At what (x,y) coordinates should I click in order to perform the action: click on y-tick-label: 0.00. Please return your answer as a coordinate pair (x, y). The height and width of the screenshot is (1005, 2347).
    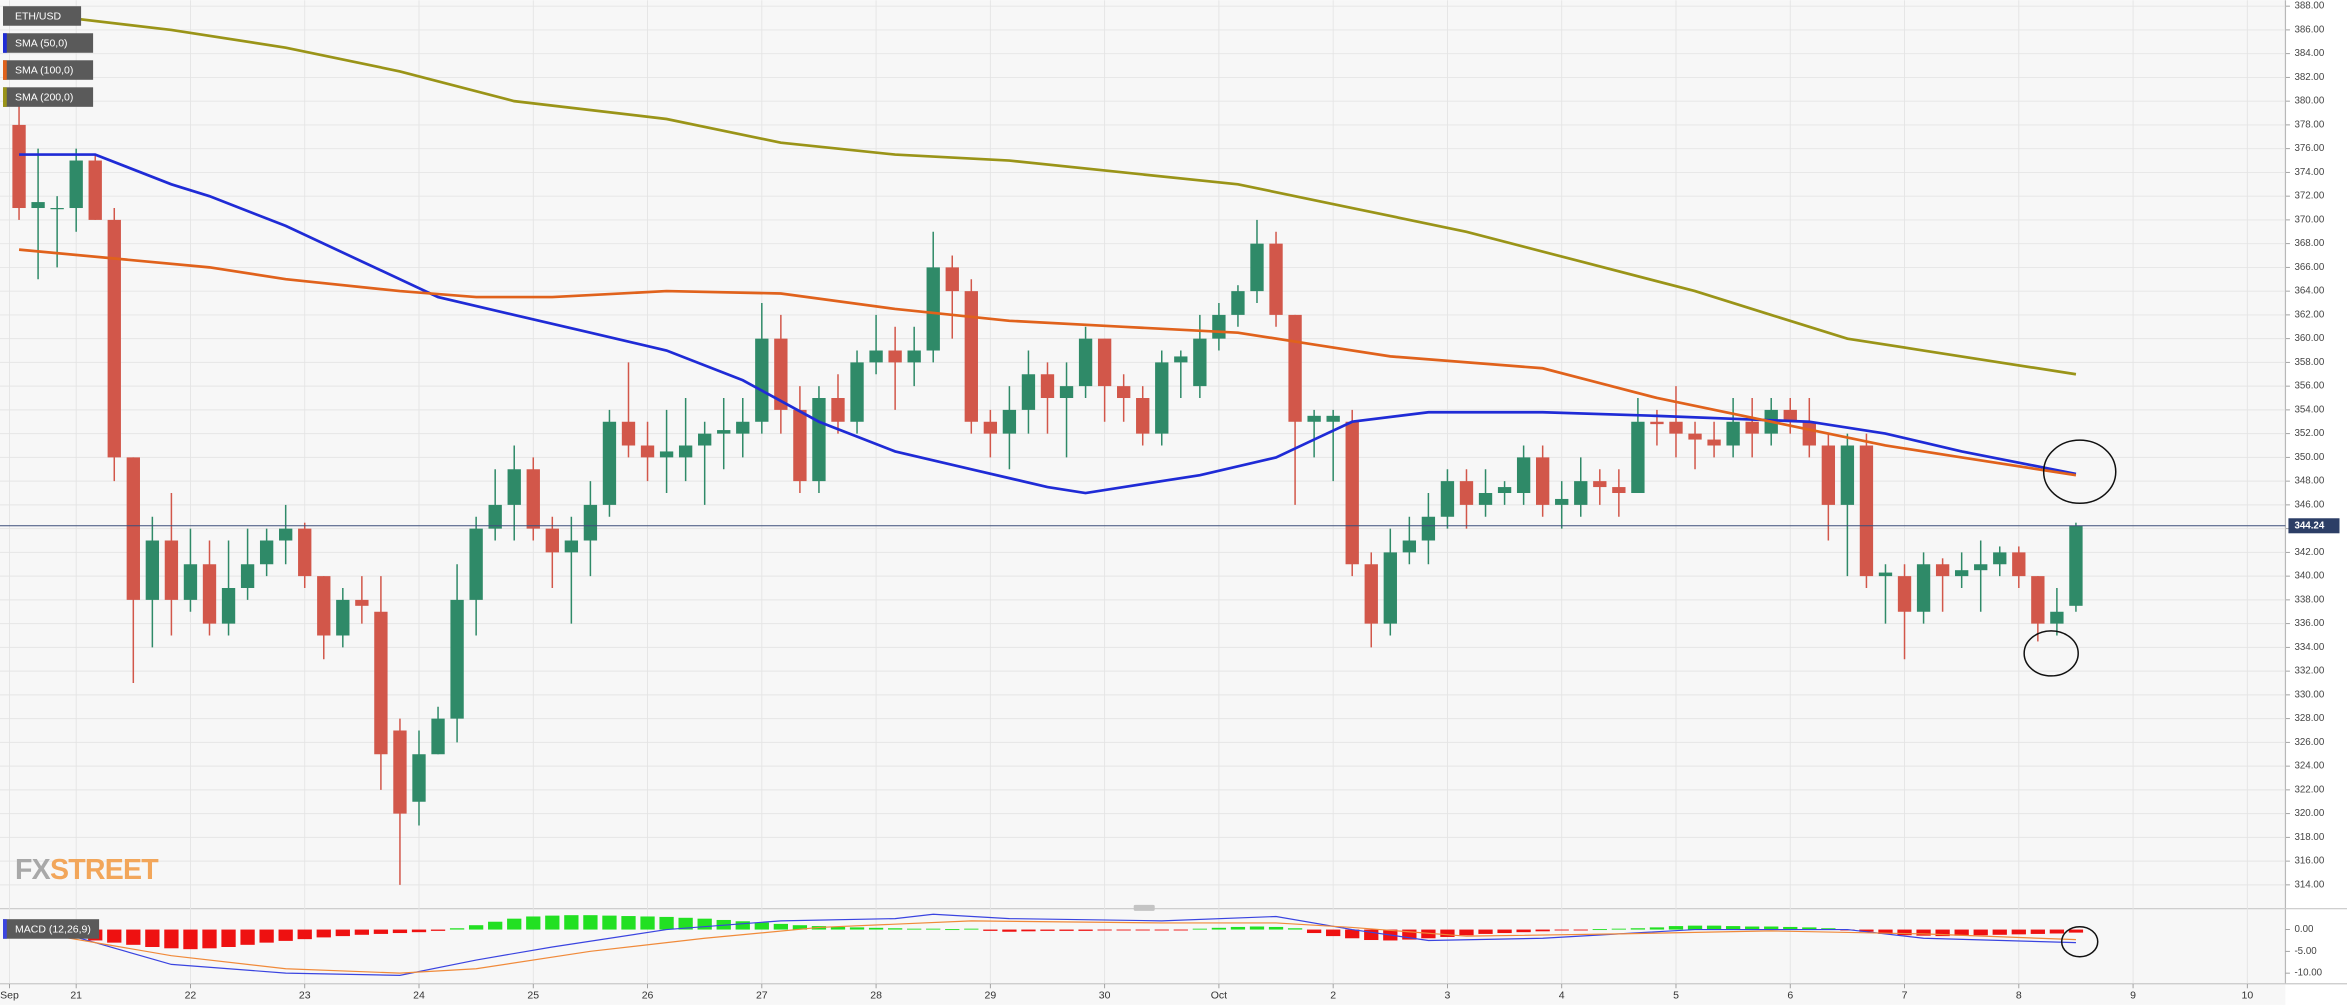
    Looking at the image, I should click on (2304, 929).